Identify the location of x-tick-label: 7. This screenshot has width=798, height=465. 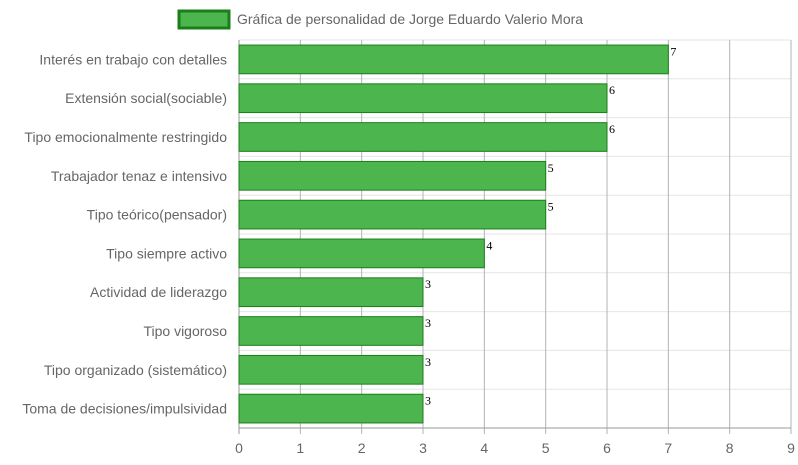
(668, 448).